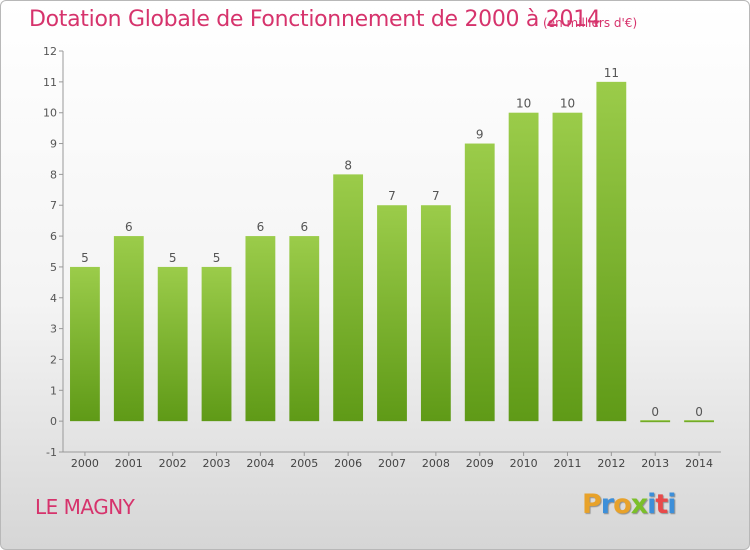 The image size is (750, 550). Describe the element at coordinates (611, 463) in the screenshot. I see `x-tick-label: 2012` at that location.